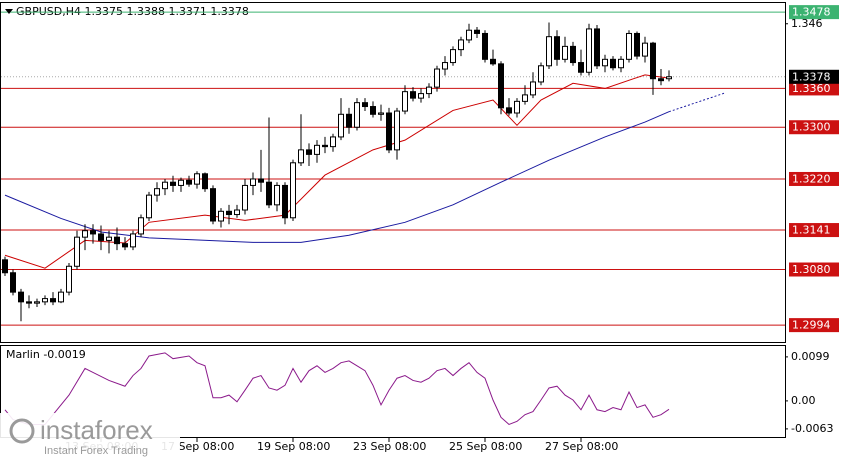  What do you see at coordinates (812, 428) in the screenshot?
I see `y-tick-label: -0.0063` at bounding box center [812, 428].